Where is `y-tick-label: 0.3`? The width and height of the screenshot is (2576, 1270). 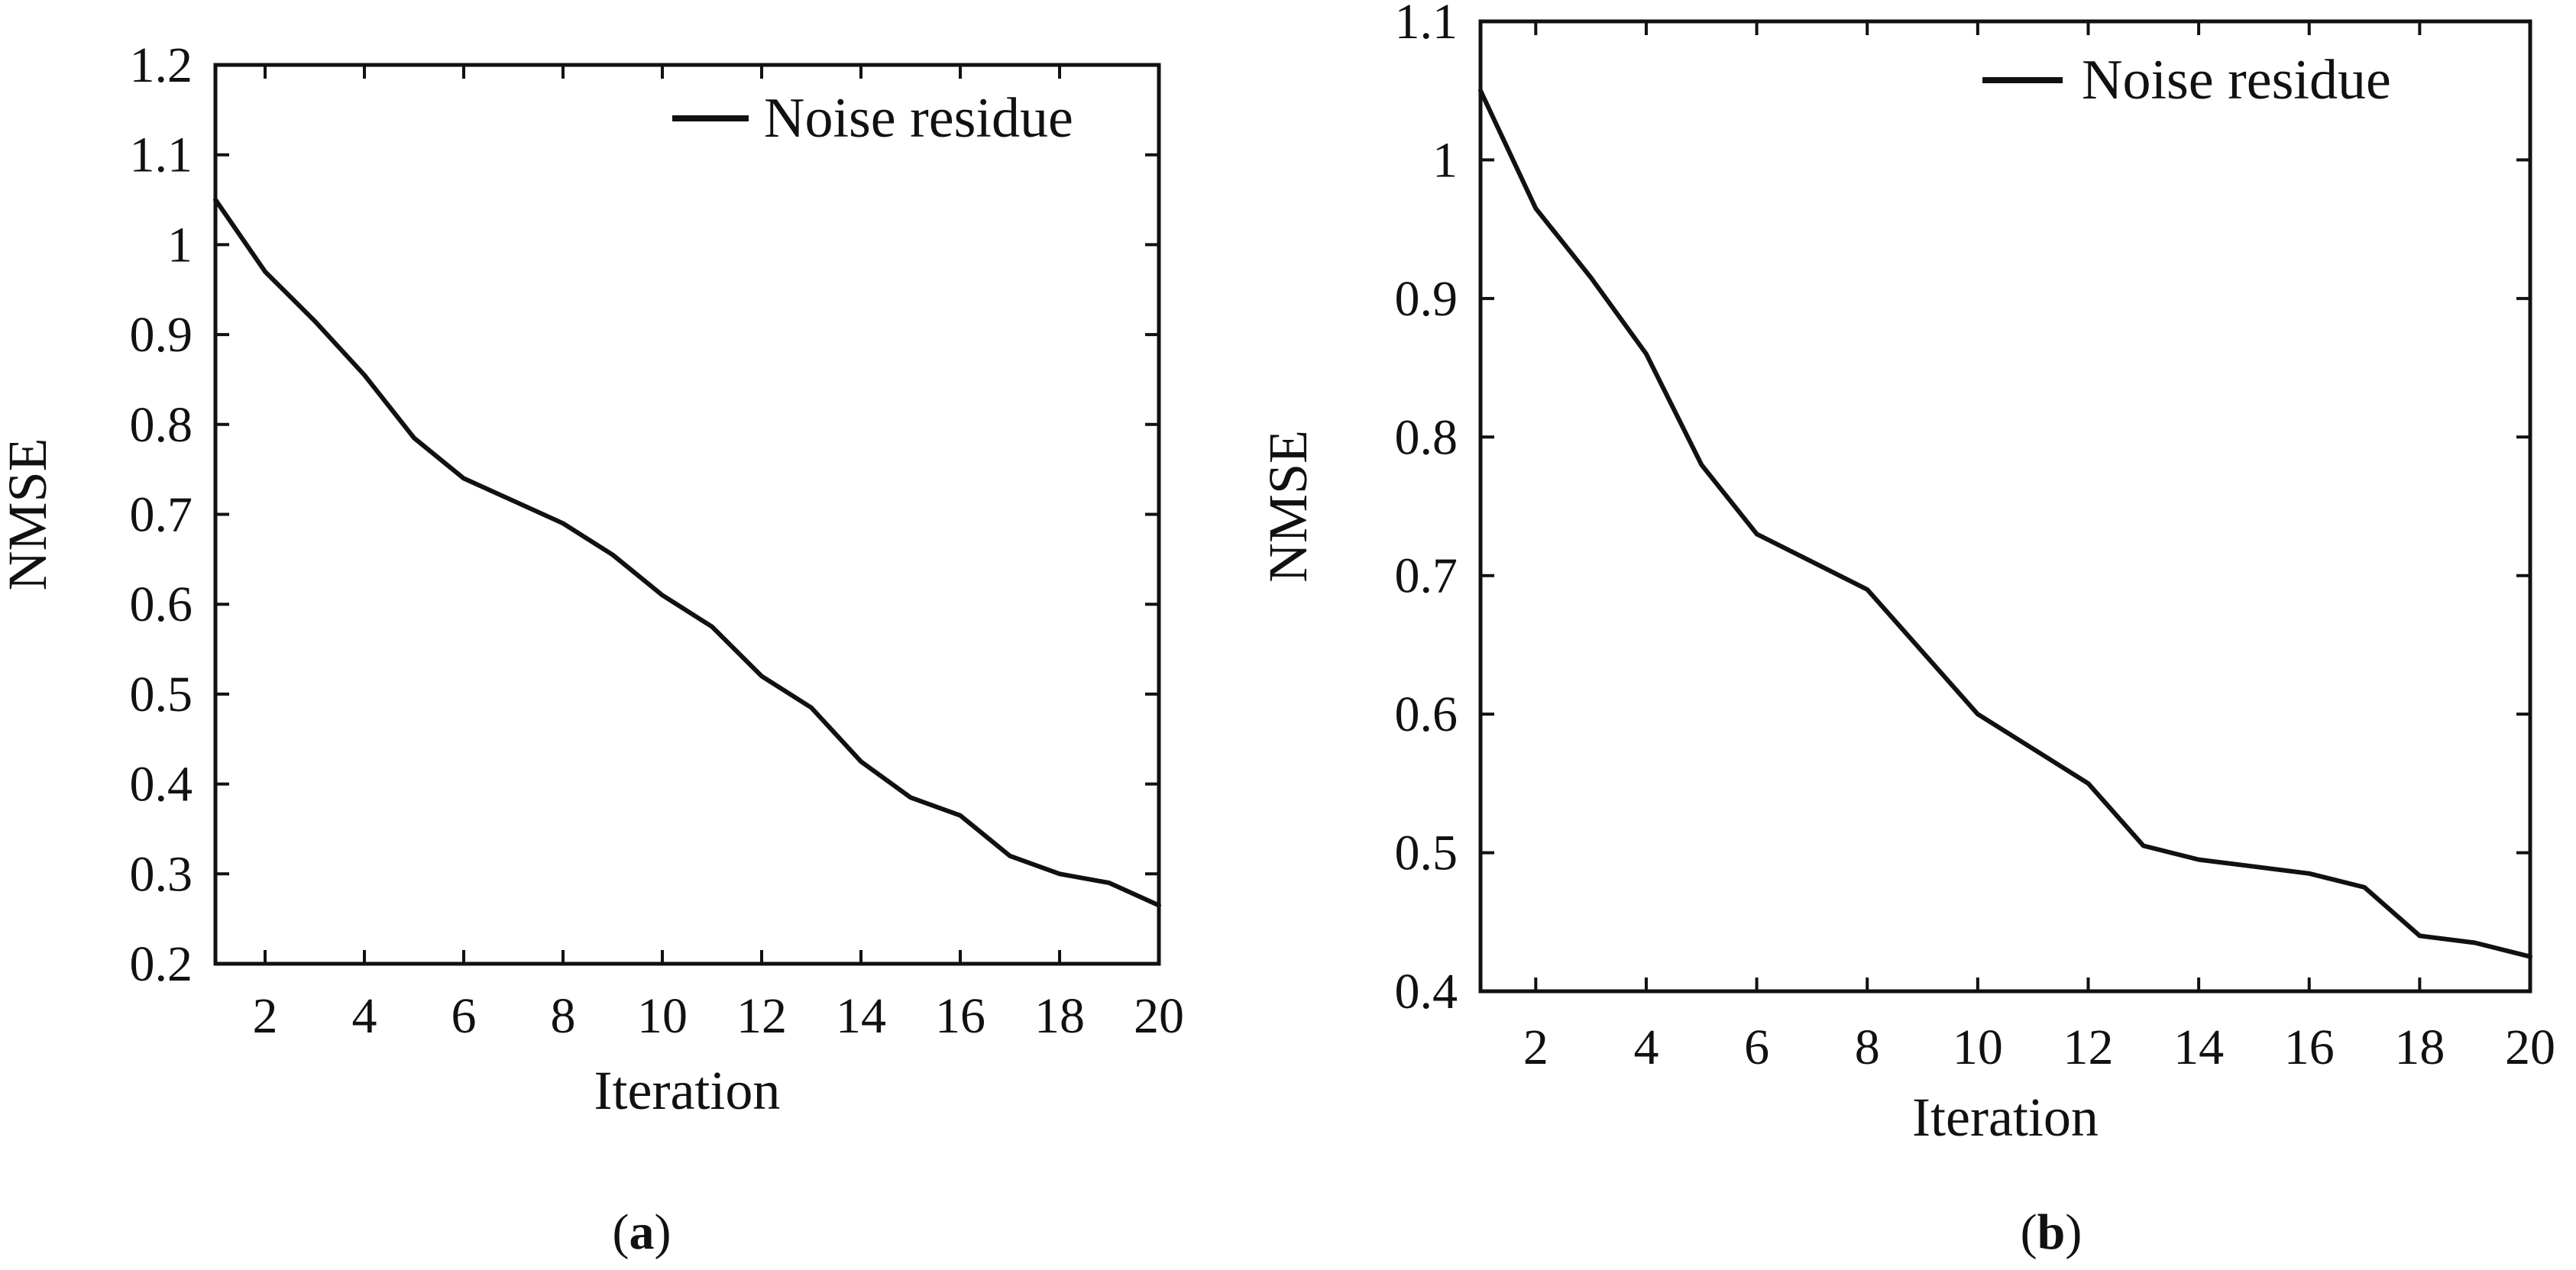
y-tick-label: 0.3 is located at coordinates (161, 874).